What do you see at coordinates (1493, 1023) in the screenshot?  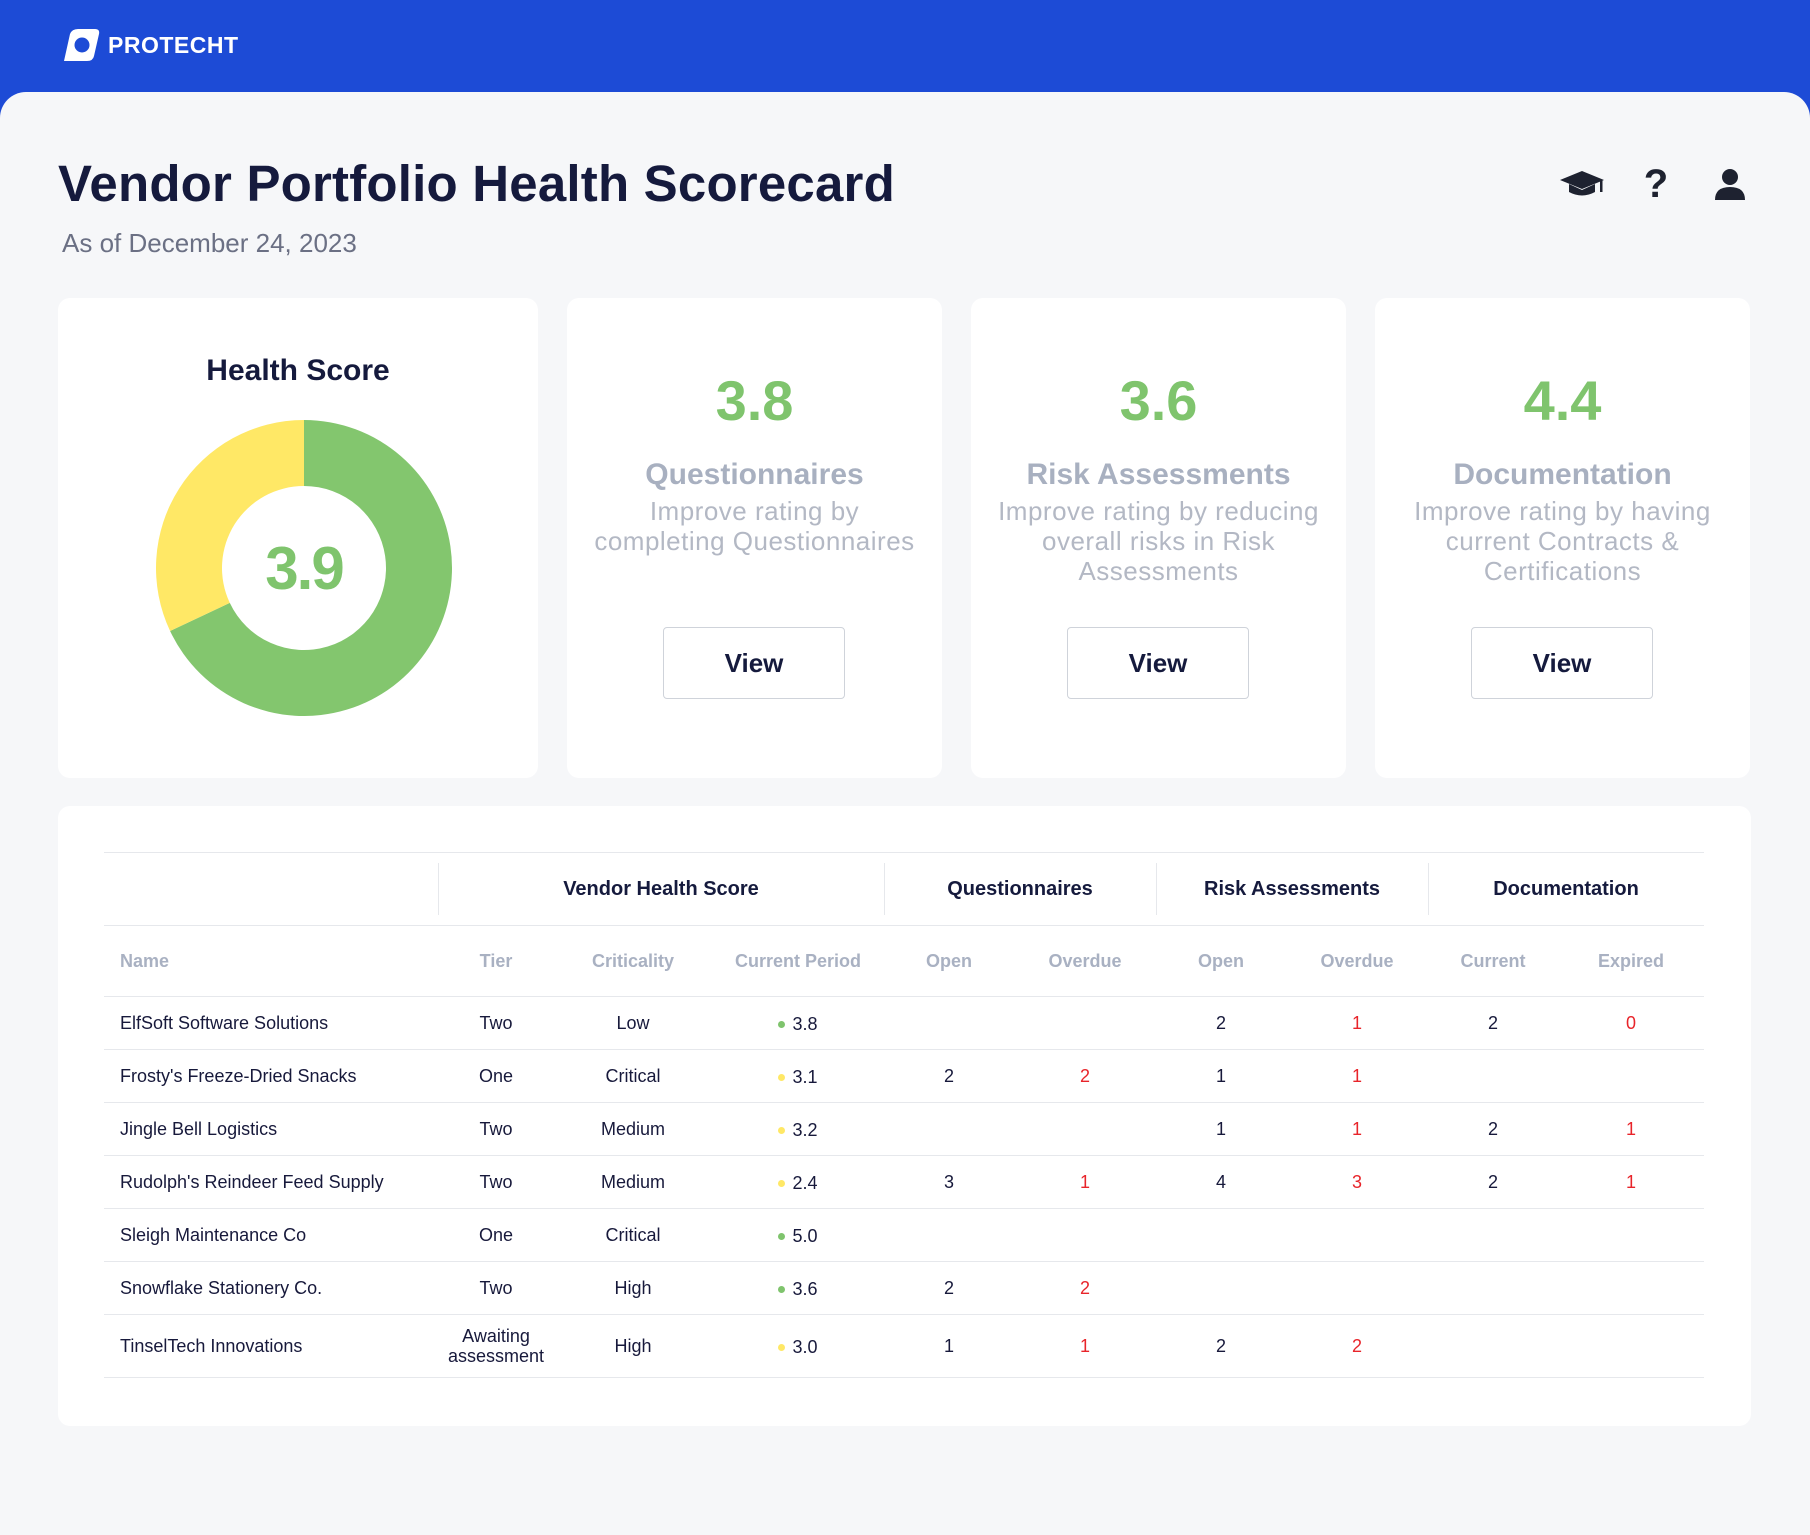 I see `documentation-current-count: 2` at bounding box center [1493, 1023].